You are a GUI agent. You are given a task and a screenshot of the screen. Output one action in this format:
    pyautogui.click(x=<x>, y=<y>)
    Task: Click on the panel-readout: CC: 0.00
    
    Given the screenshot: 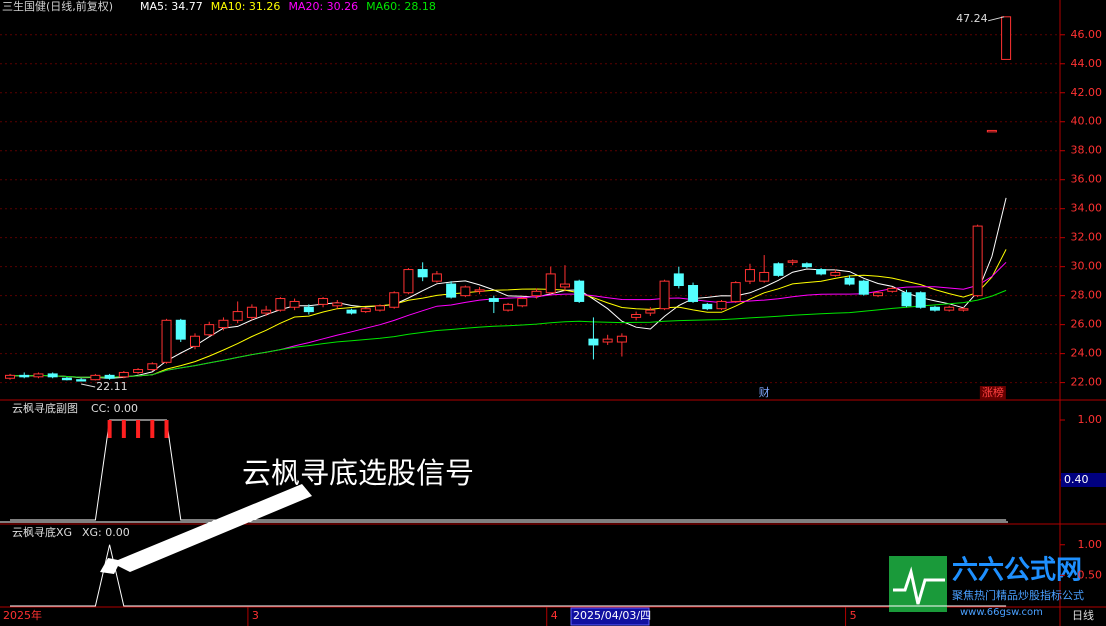 What is the action you would take?
    pyautogui.click(x=114, y=408)
    